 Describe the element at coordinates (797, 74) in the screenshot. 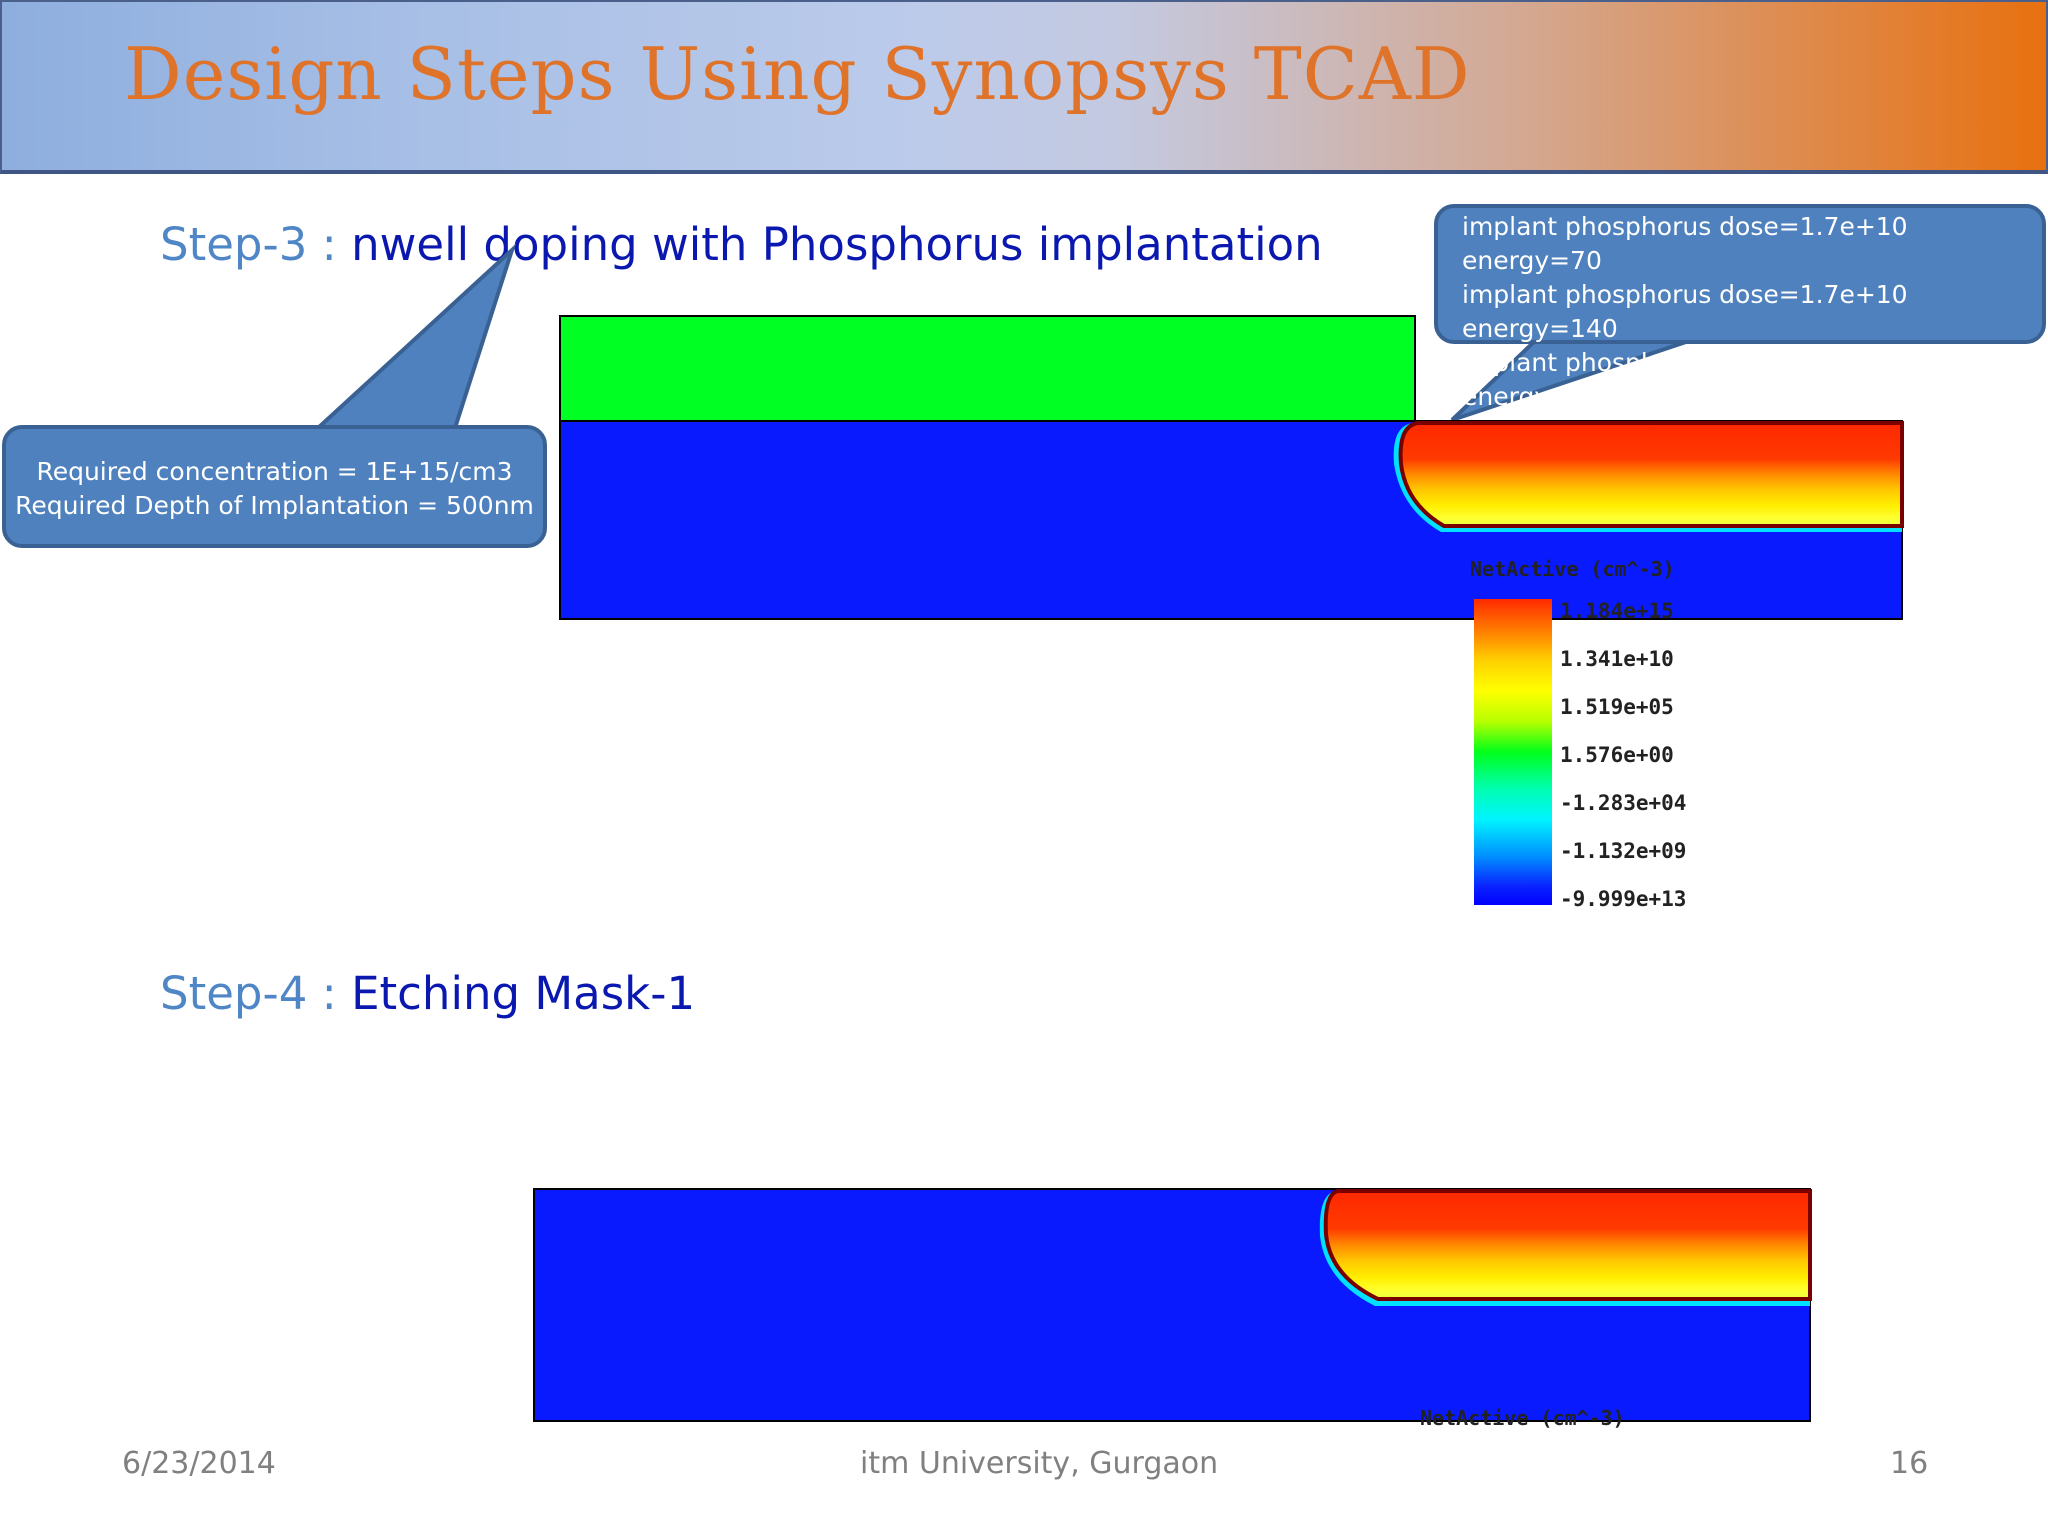

I see `slide-title: Design Steps Using Synopsys TCAD` at that location.